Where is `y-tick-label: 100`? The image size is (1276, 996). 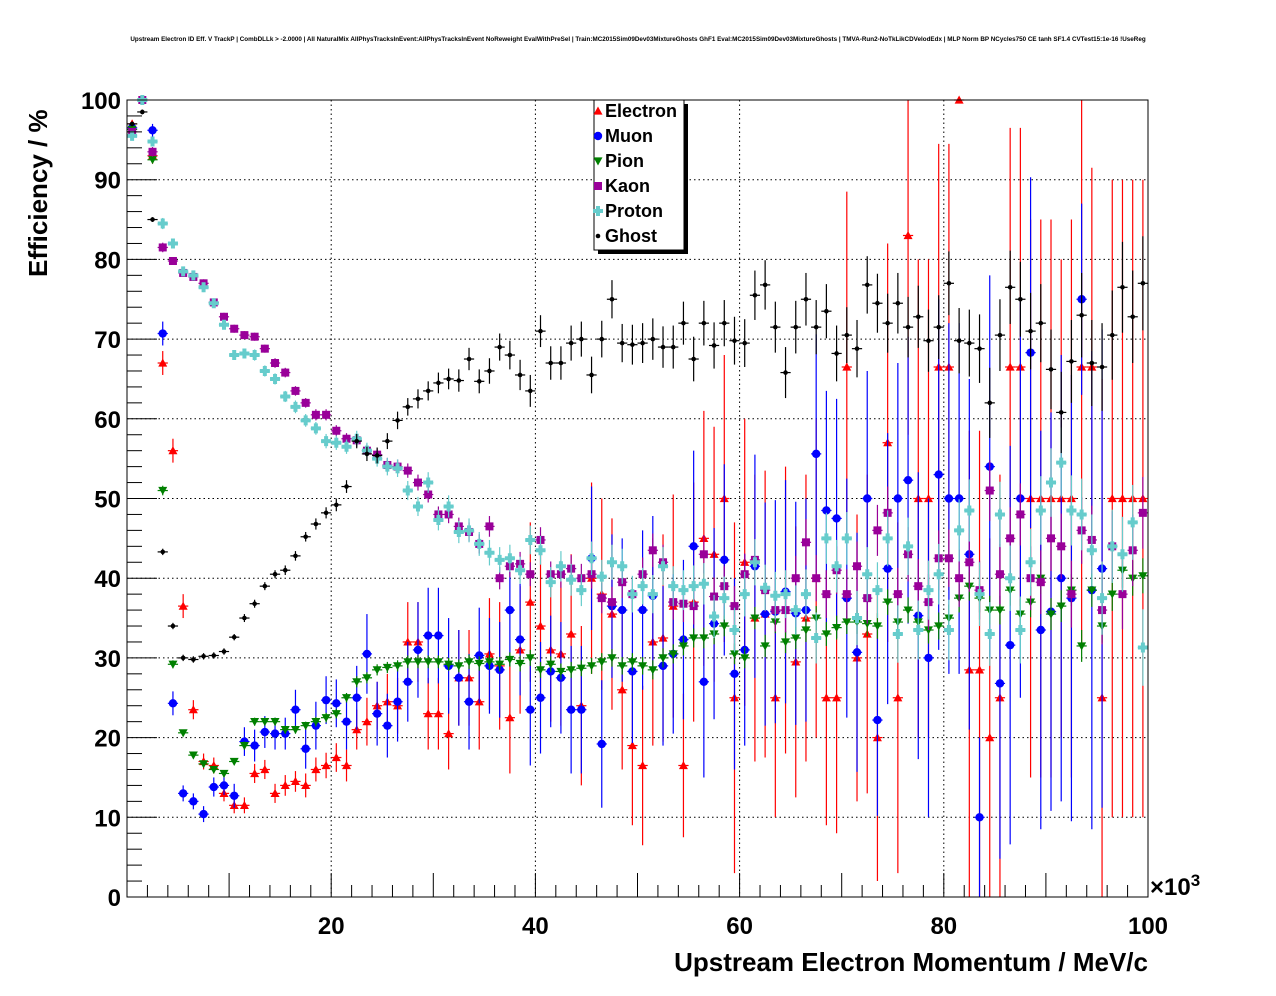
y-tick-label: 100 is located at coordinates (101, 101).